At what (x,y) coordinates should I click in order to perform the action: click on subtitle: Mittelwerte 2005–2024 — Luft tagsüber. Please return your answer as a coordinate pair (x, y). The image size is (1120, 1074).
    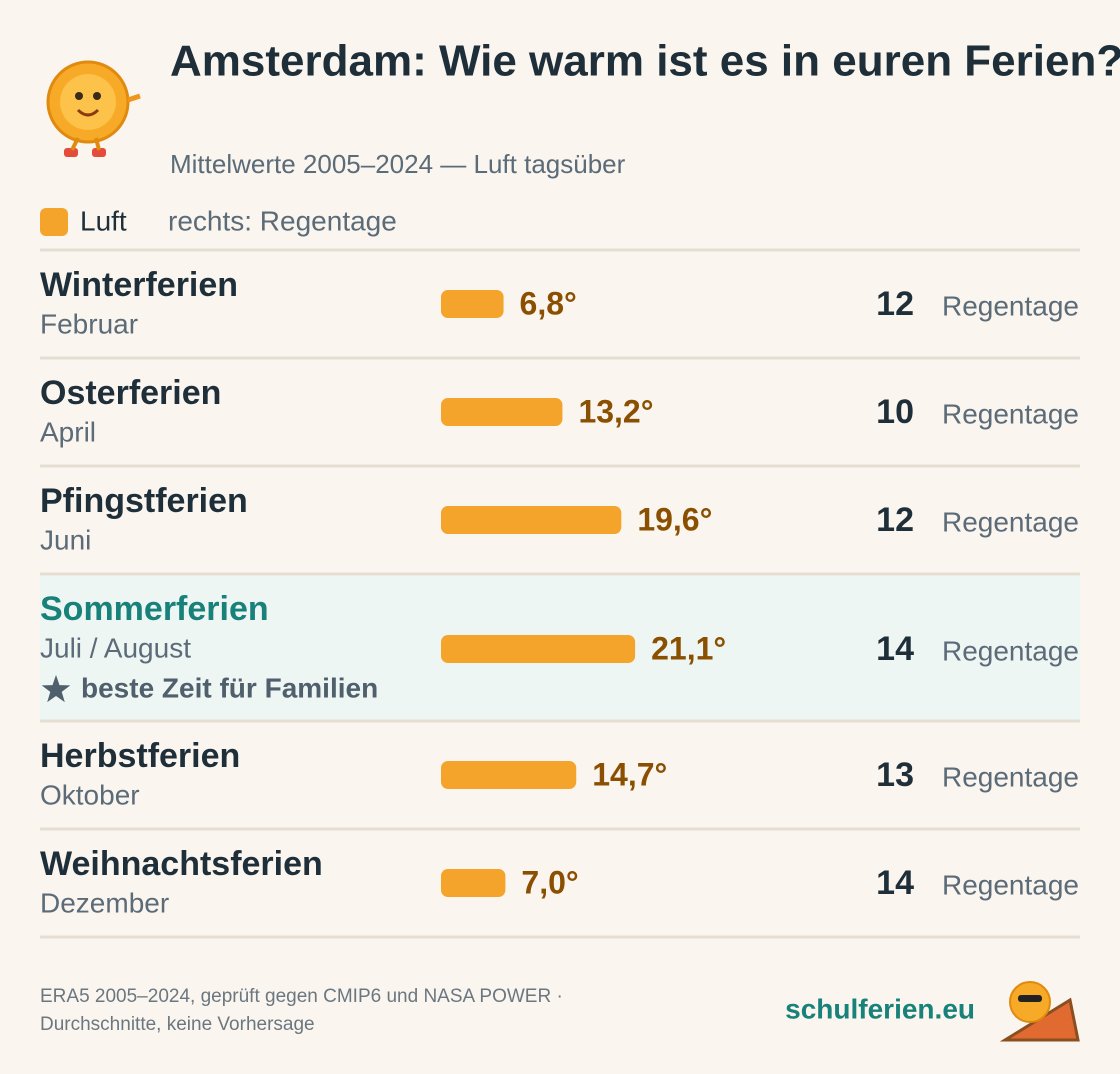
    Looking at the image, I should click on (398, 164).